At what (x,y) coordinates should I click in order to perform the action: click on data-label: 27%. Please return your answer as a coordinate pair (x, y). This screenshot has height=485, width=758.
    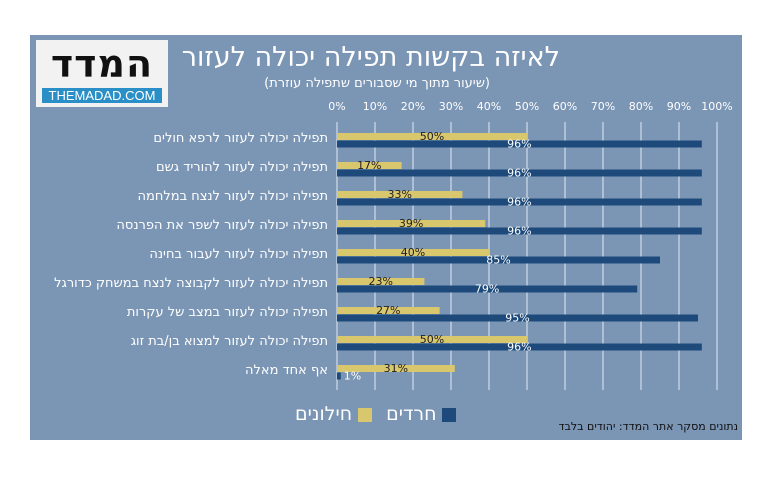
    Looking at the image, I should click on (388, 310).